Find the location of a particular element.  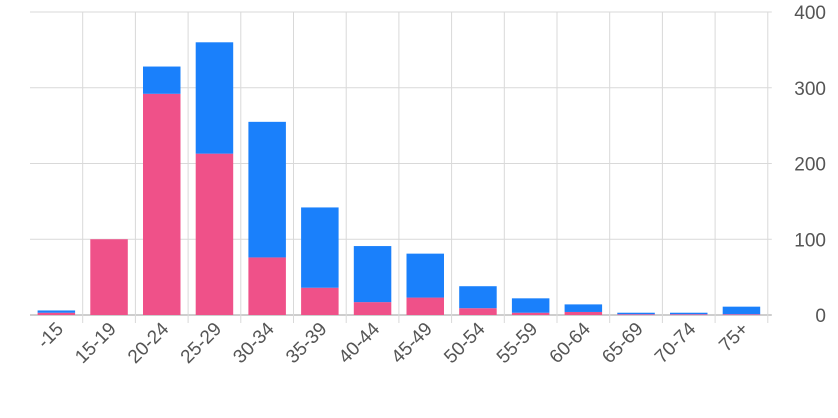

y-axis-tick-labels: 0 100 200 300 400 is located at coordinates (810, 165).